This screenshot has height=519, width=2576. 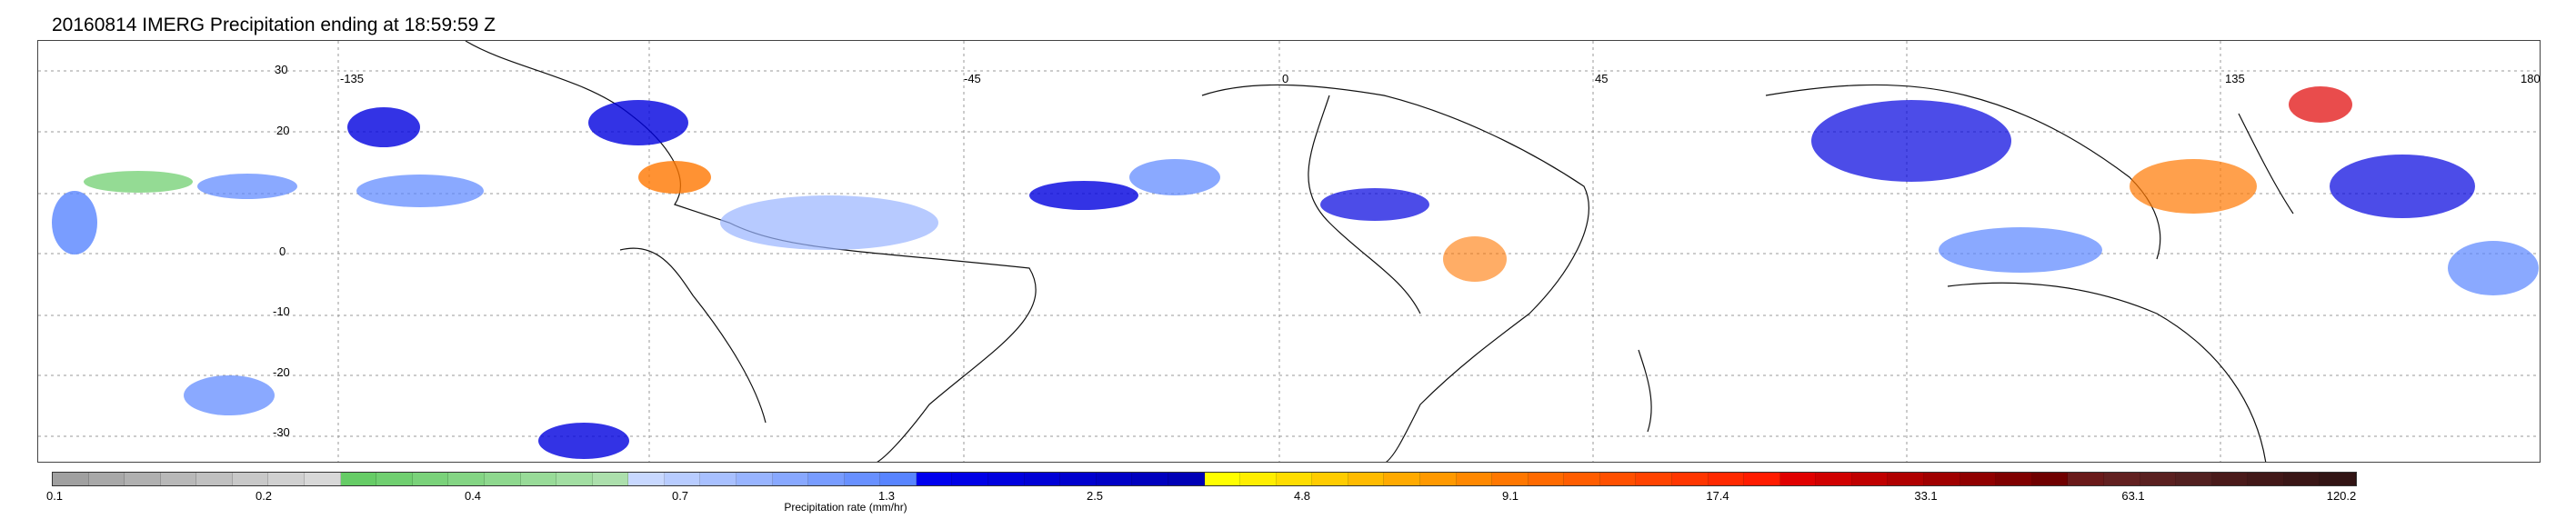 I want to click on lat-label: -10, so click(x=281, y=311).